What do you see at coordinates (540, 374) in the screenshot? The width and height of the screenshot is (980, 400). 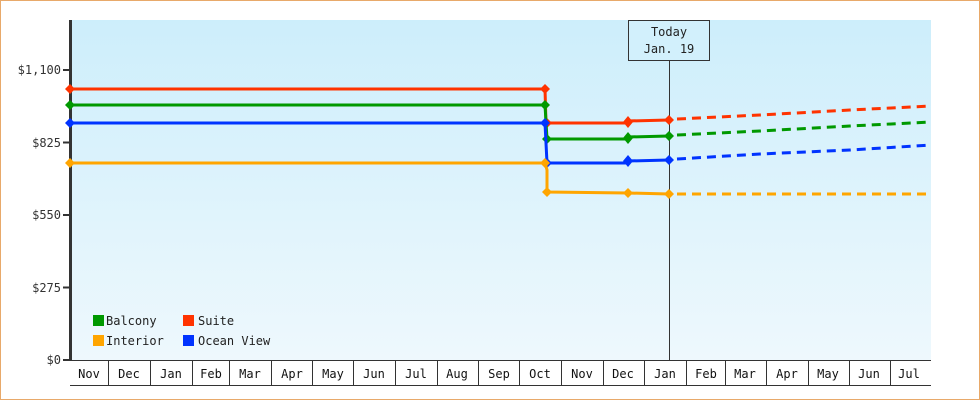 I see `month-label: Oct` at bounding box center [540, 374].